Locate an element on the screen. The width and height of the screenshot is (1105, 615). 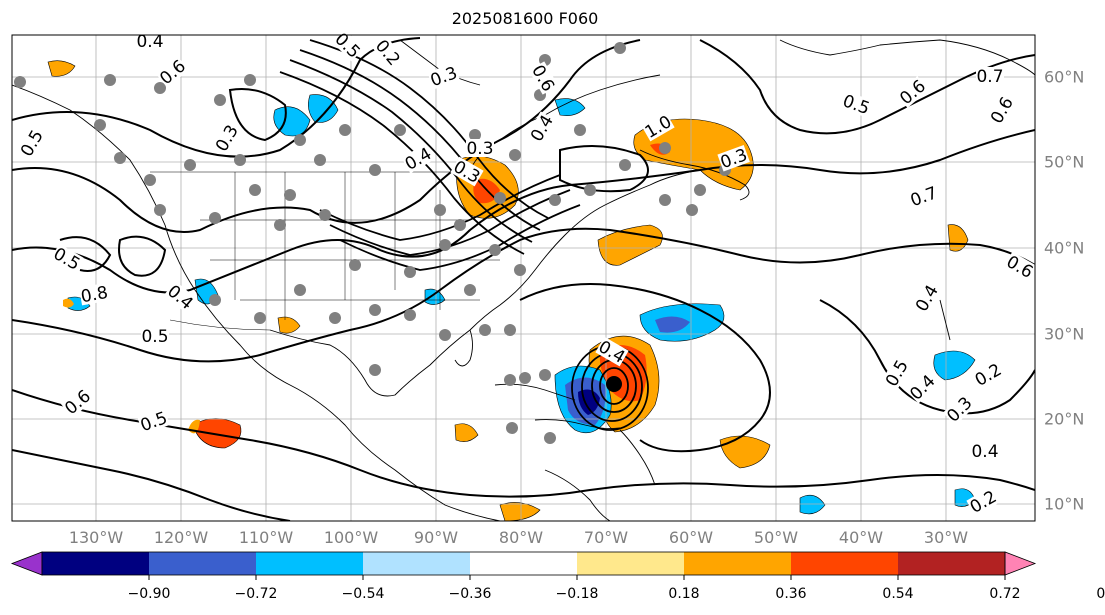
colorbar-tick-label: 0.18 is located at coordinates (684, 594).